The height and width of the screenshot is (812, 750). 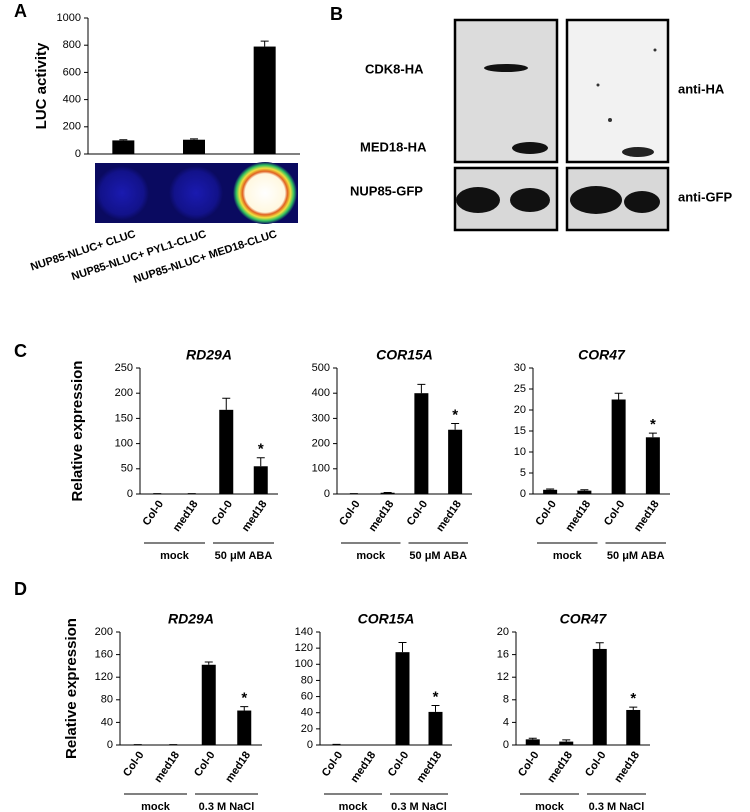 I want to click on y-tick-label: 160, so click(x=104, y=655).